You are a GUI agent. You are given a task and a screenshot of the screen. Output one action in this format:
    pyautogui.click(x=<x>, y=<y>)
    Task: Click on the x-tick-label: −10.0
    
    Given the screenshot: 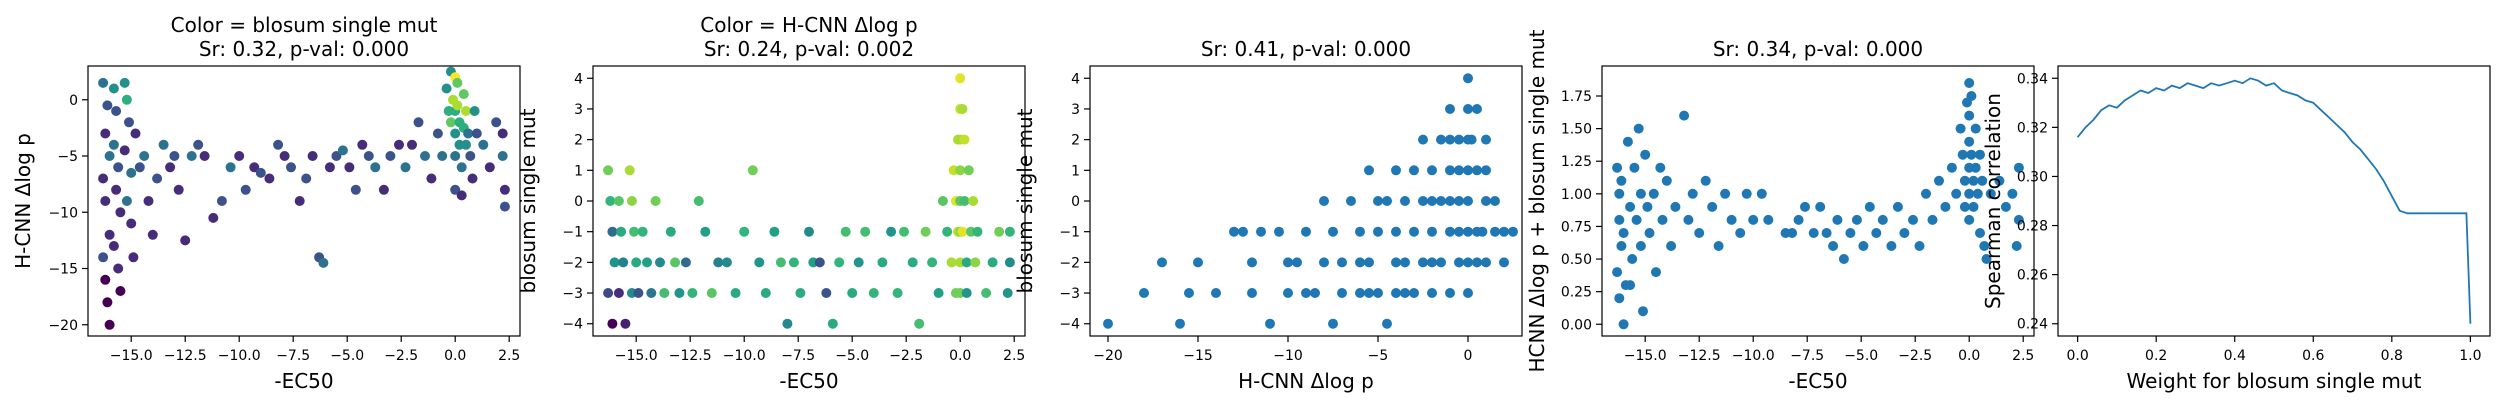 What is the action you would take?
    pyautogui.click(x=1753, y=356)
    